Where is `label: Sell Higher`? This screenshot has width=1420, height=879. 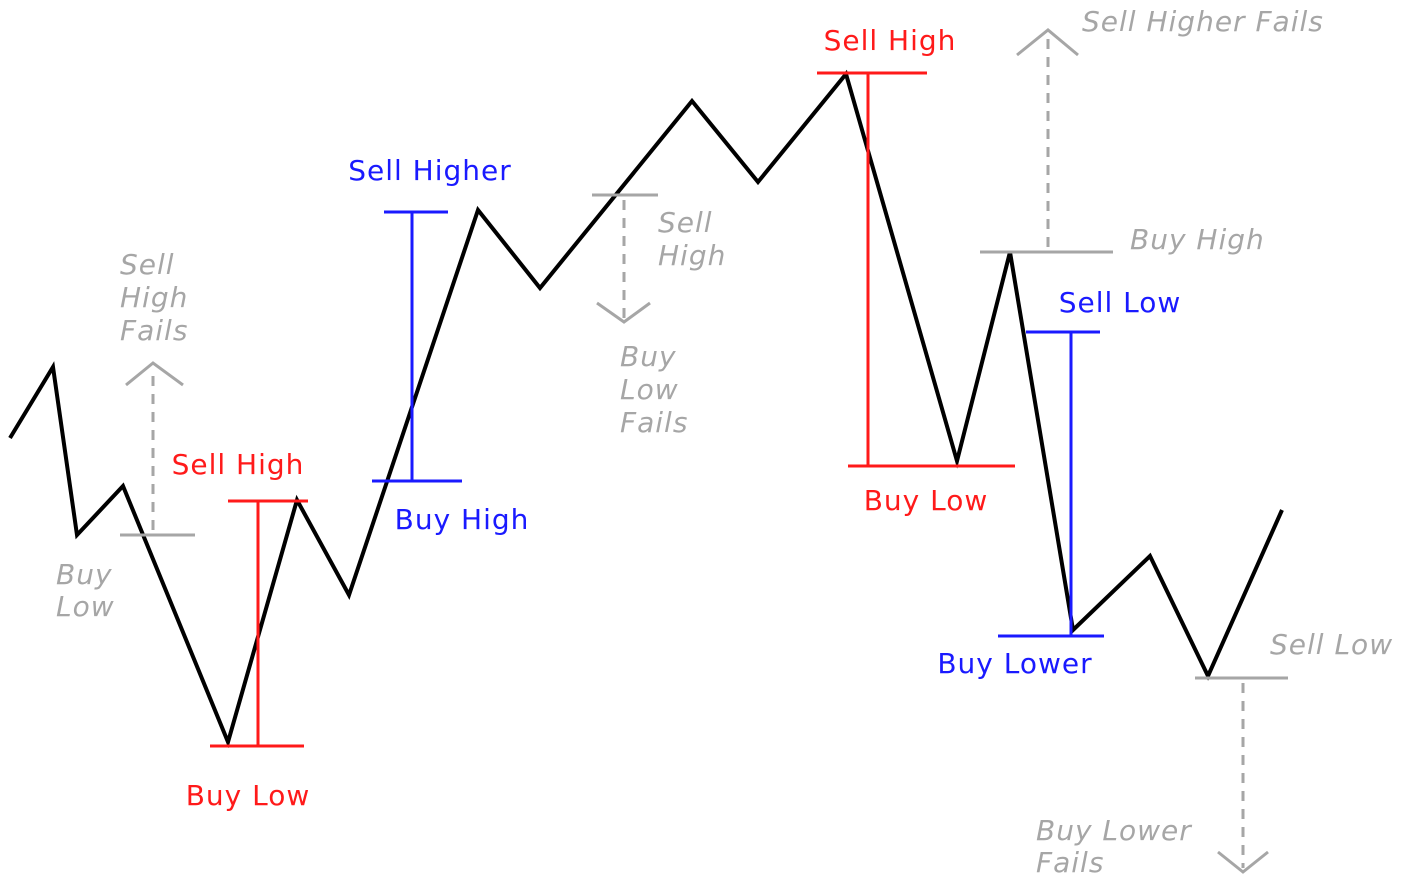 label: Sell Higher is located at coordinates (430, 170).